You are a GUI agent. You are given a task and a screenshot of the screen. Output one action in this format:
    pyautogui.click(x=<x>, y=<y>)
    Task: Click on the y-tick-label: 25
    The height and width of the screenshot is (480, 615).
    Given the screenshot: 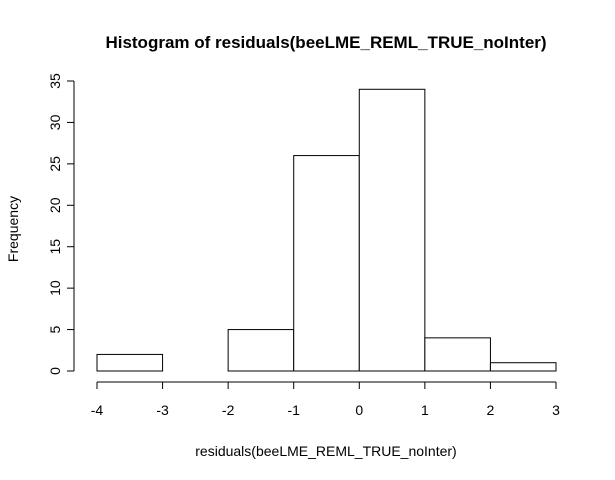 What is the action you would take?
    pyautogui.click(x=55, y=164)
    